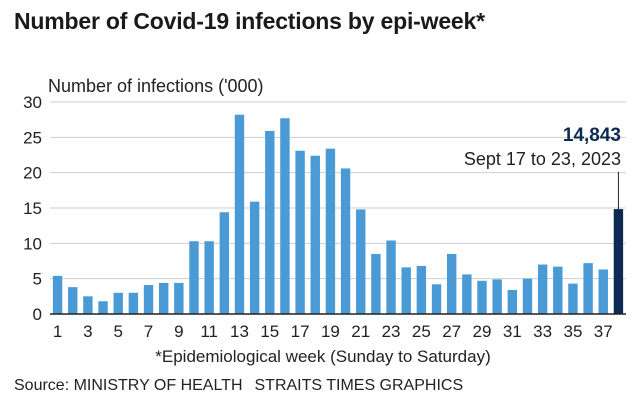  Describe the element at coordinates (57, 331) in the screenshot. I see `x-tick-label: 1` at that location.